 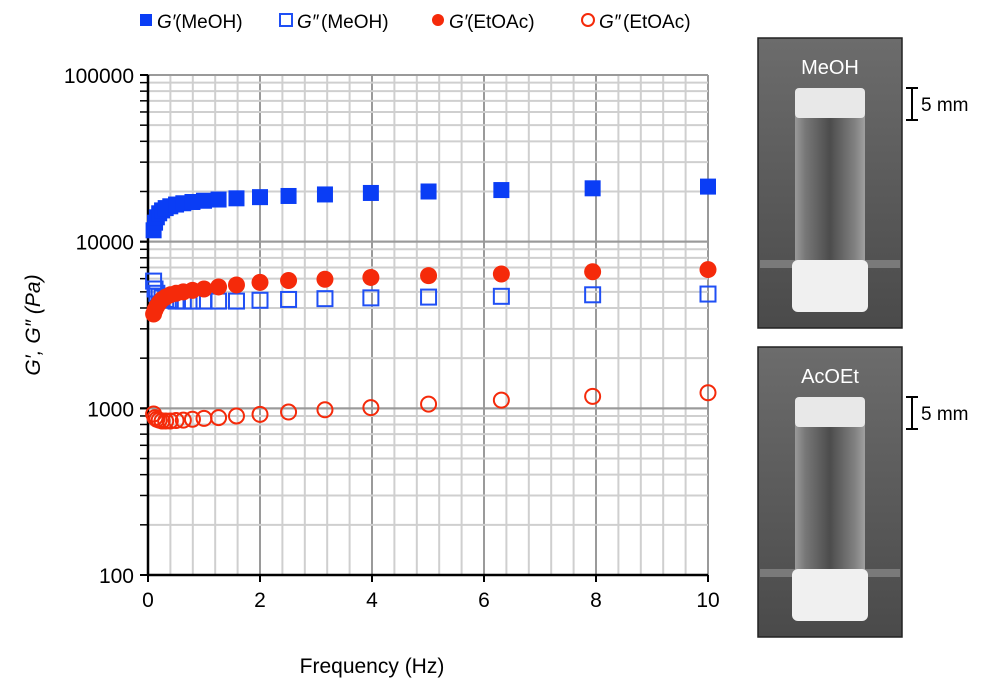 What do you see at coordinates (372, 666) in the screenshot?
I see `x-axis-label: Frequency (Hz)` at bounding box center [372, 666].